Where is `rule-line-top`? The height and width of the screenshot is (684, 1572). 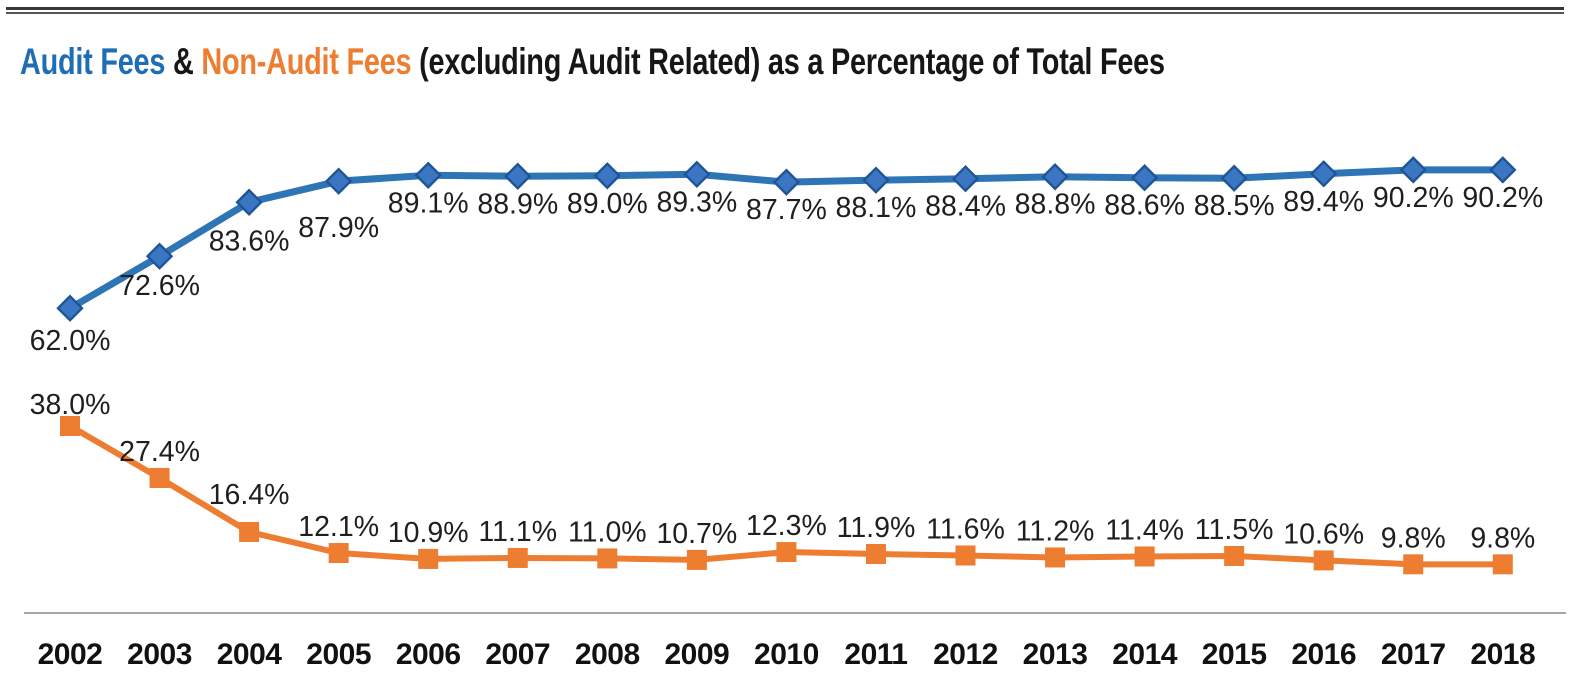
rule-line-top is located at coordinates (785, 8).